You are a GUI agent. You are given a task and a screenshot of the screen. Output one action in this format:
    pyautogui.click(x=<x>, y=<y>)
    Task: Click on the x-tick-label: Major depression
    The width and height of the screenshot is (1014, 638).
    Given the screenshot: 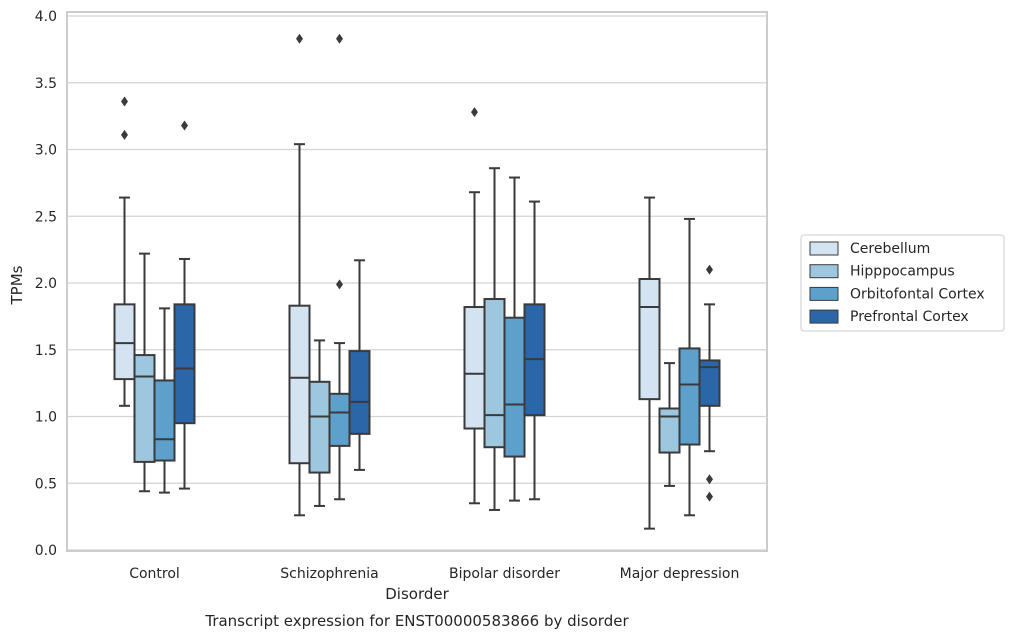 What is the action you would take?
    pyautogui.click(x=680, y=574)
    